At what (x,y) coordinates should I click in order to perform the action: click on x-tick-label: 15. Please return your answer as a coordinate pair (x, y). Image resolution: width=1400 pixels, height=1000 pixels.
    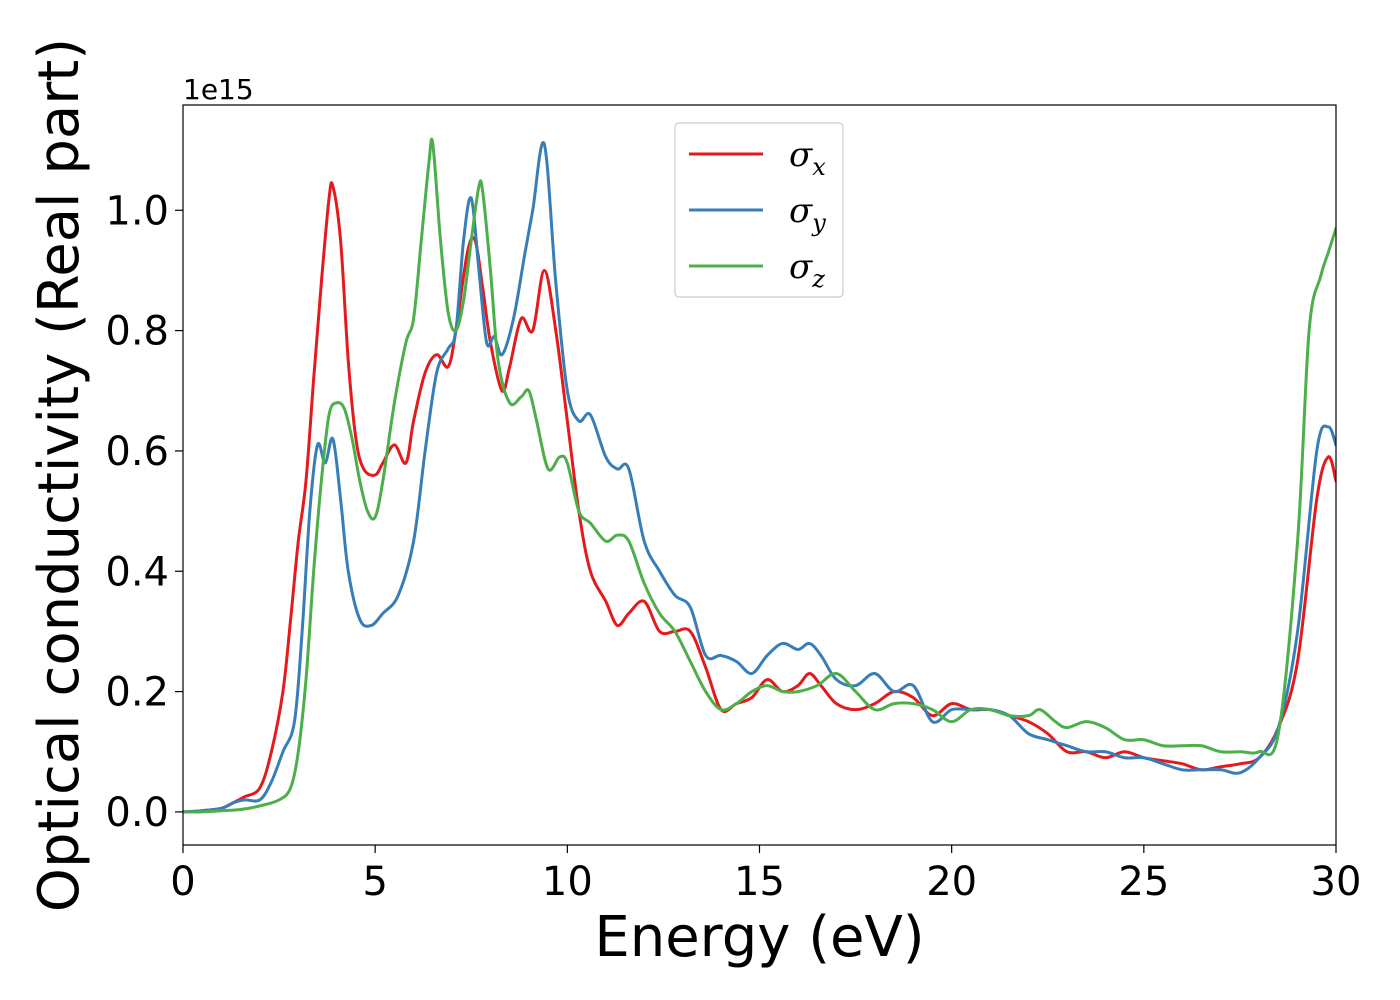
    Looking at the image, I should click on (759, 882).